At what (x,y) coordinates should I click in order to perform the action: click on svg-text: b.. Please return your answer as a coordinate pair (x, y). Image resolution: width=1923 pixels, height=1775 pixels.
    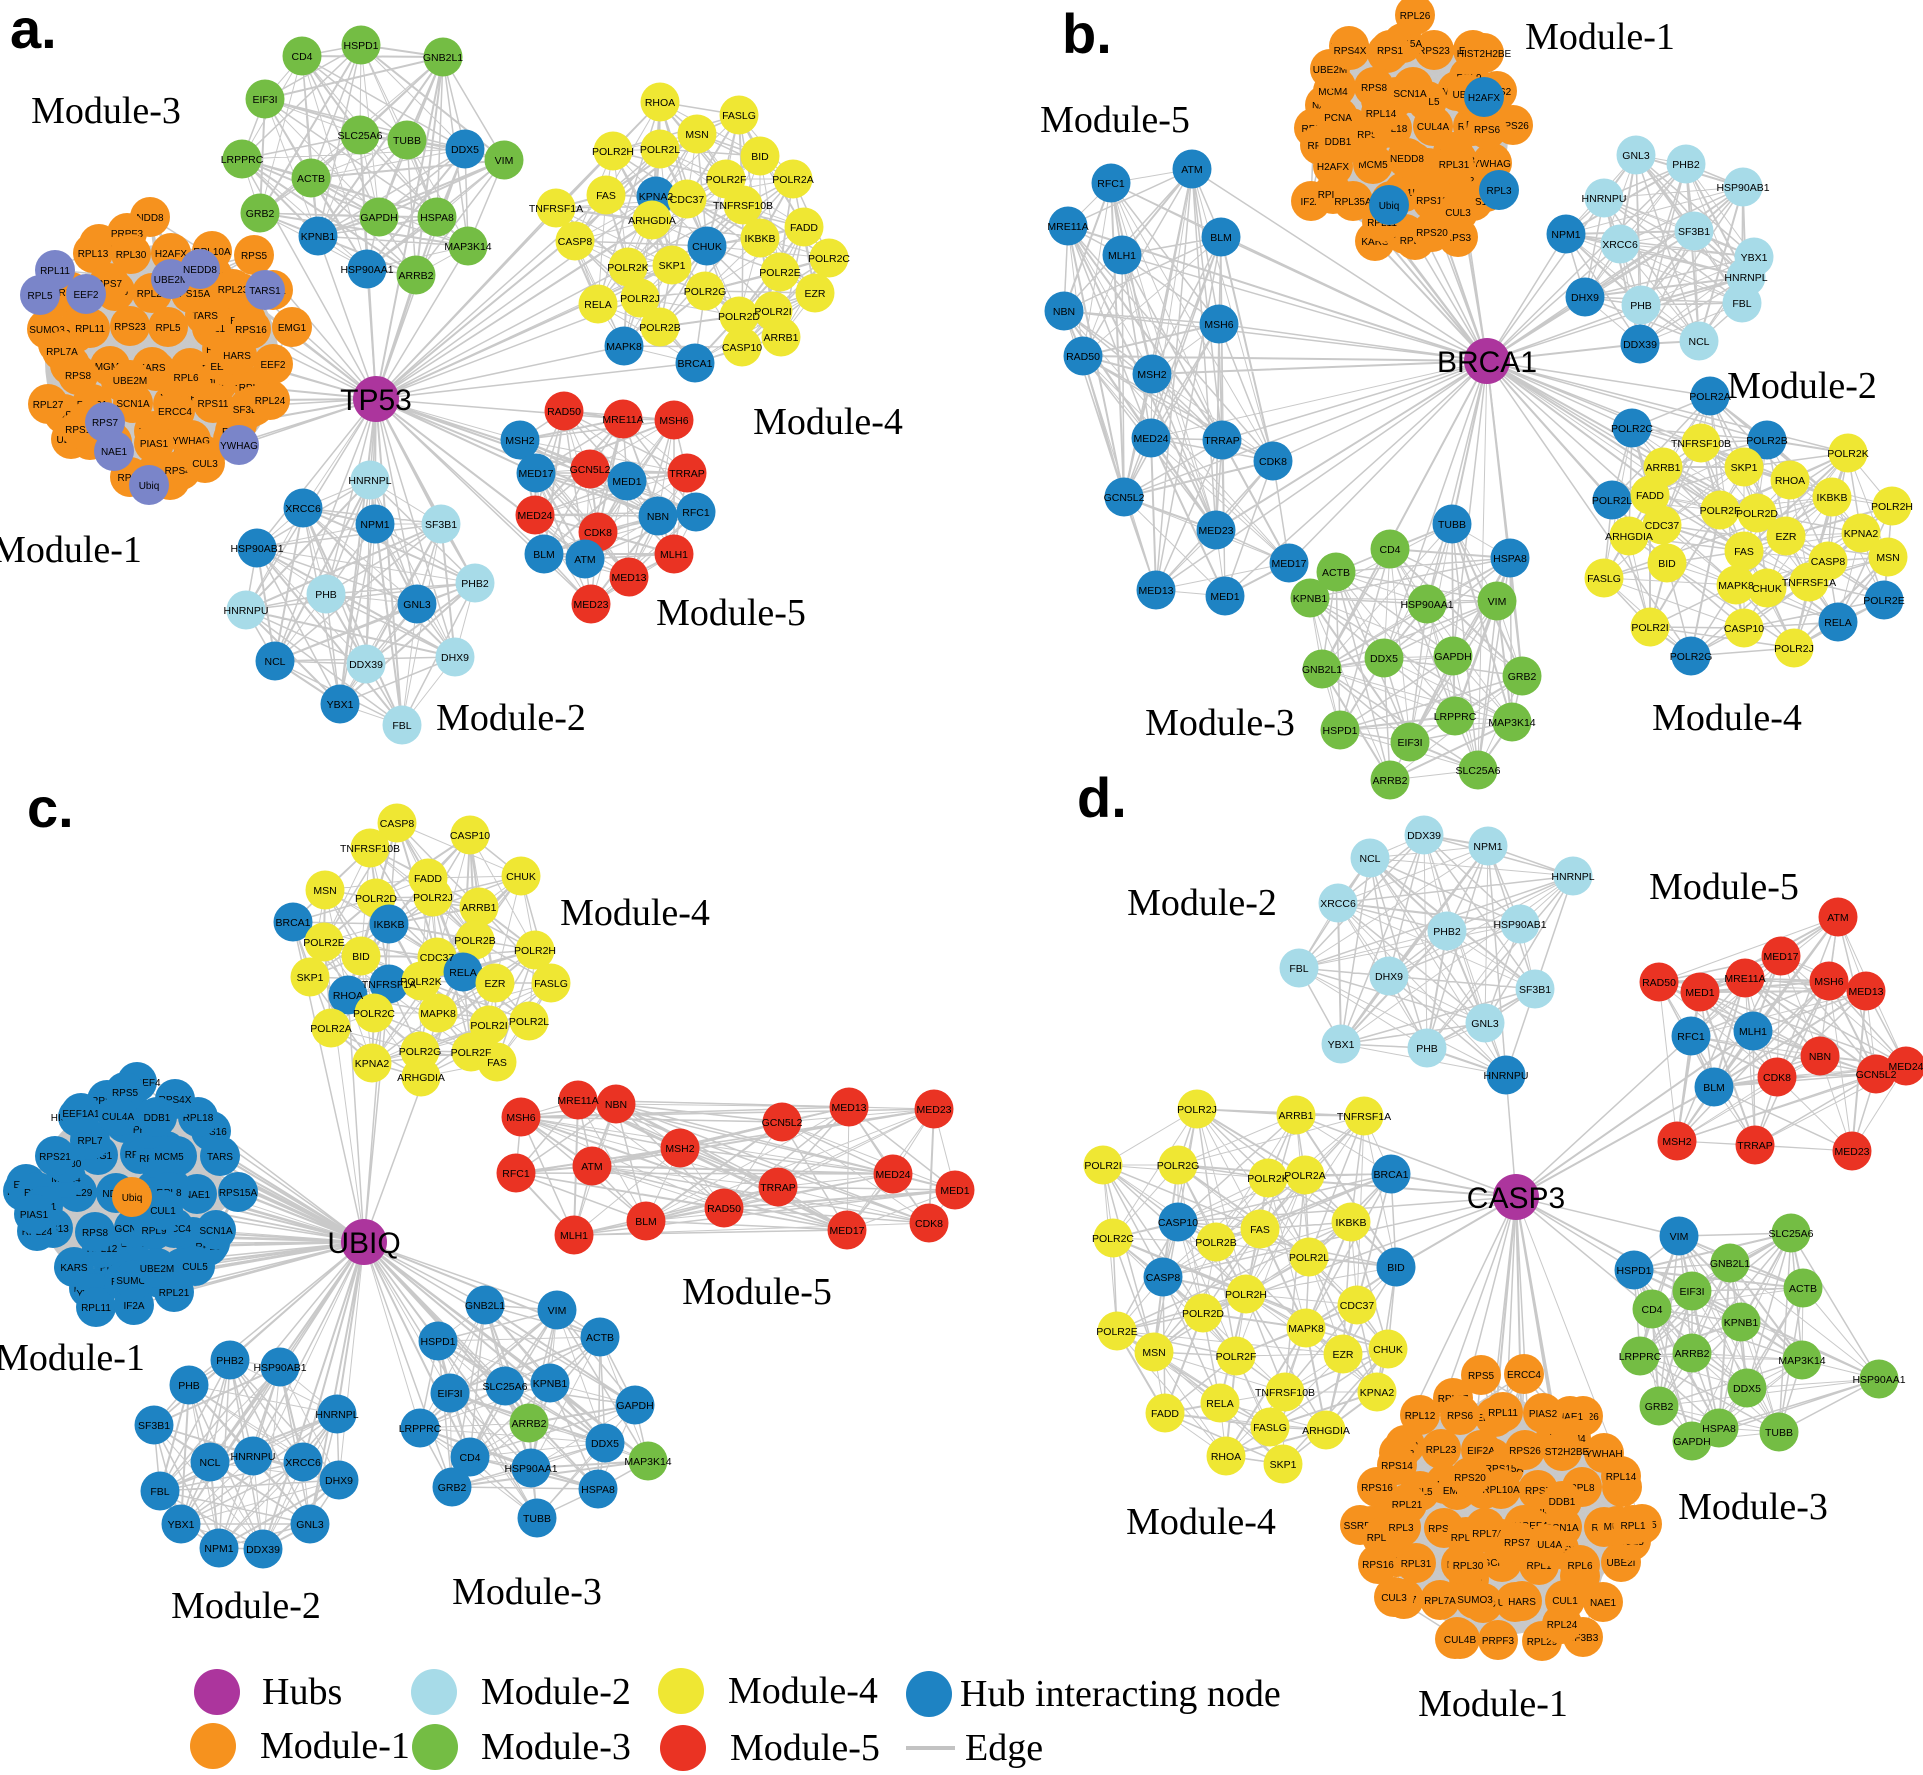
    Looking at the image, I should click on (1087, 33).